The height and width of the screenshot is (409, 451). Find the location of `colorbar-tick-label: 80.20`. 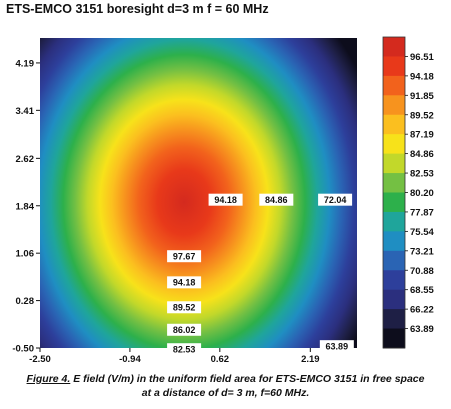

colorbar-tick-label: 80.20 is located at coordinates (422, 193).